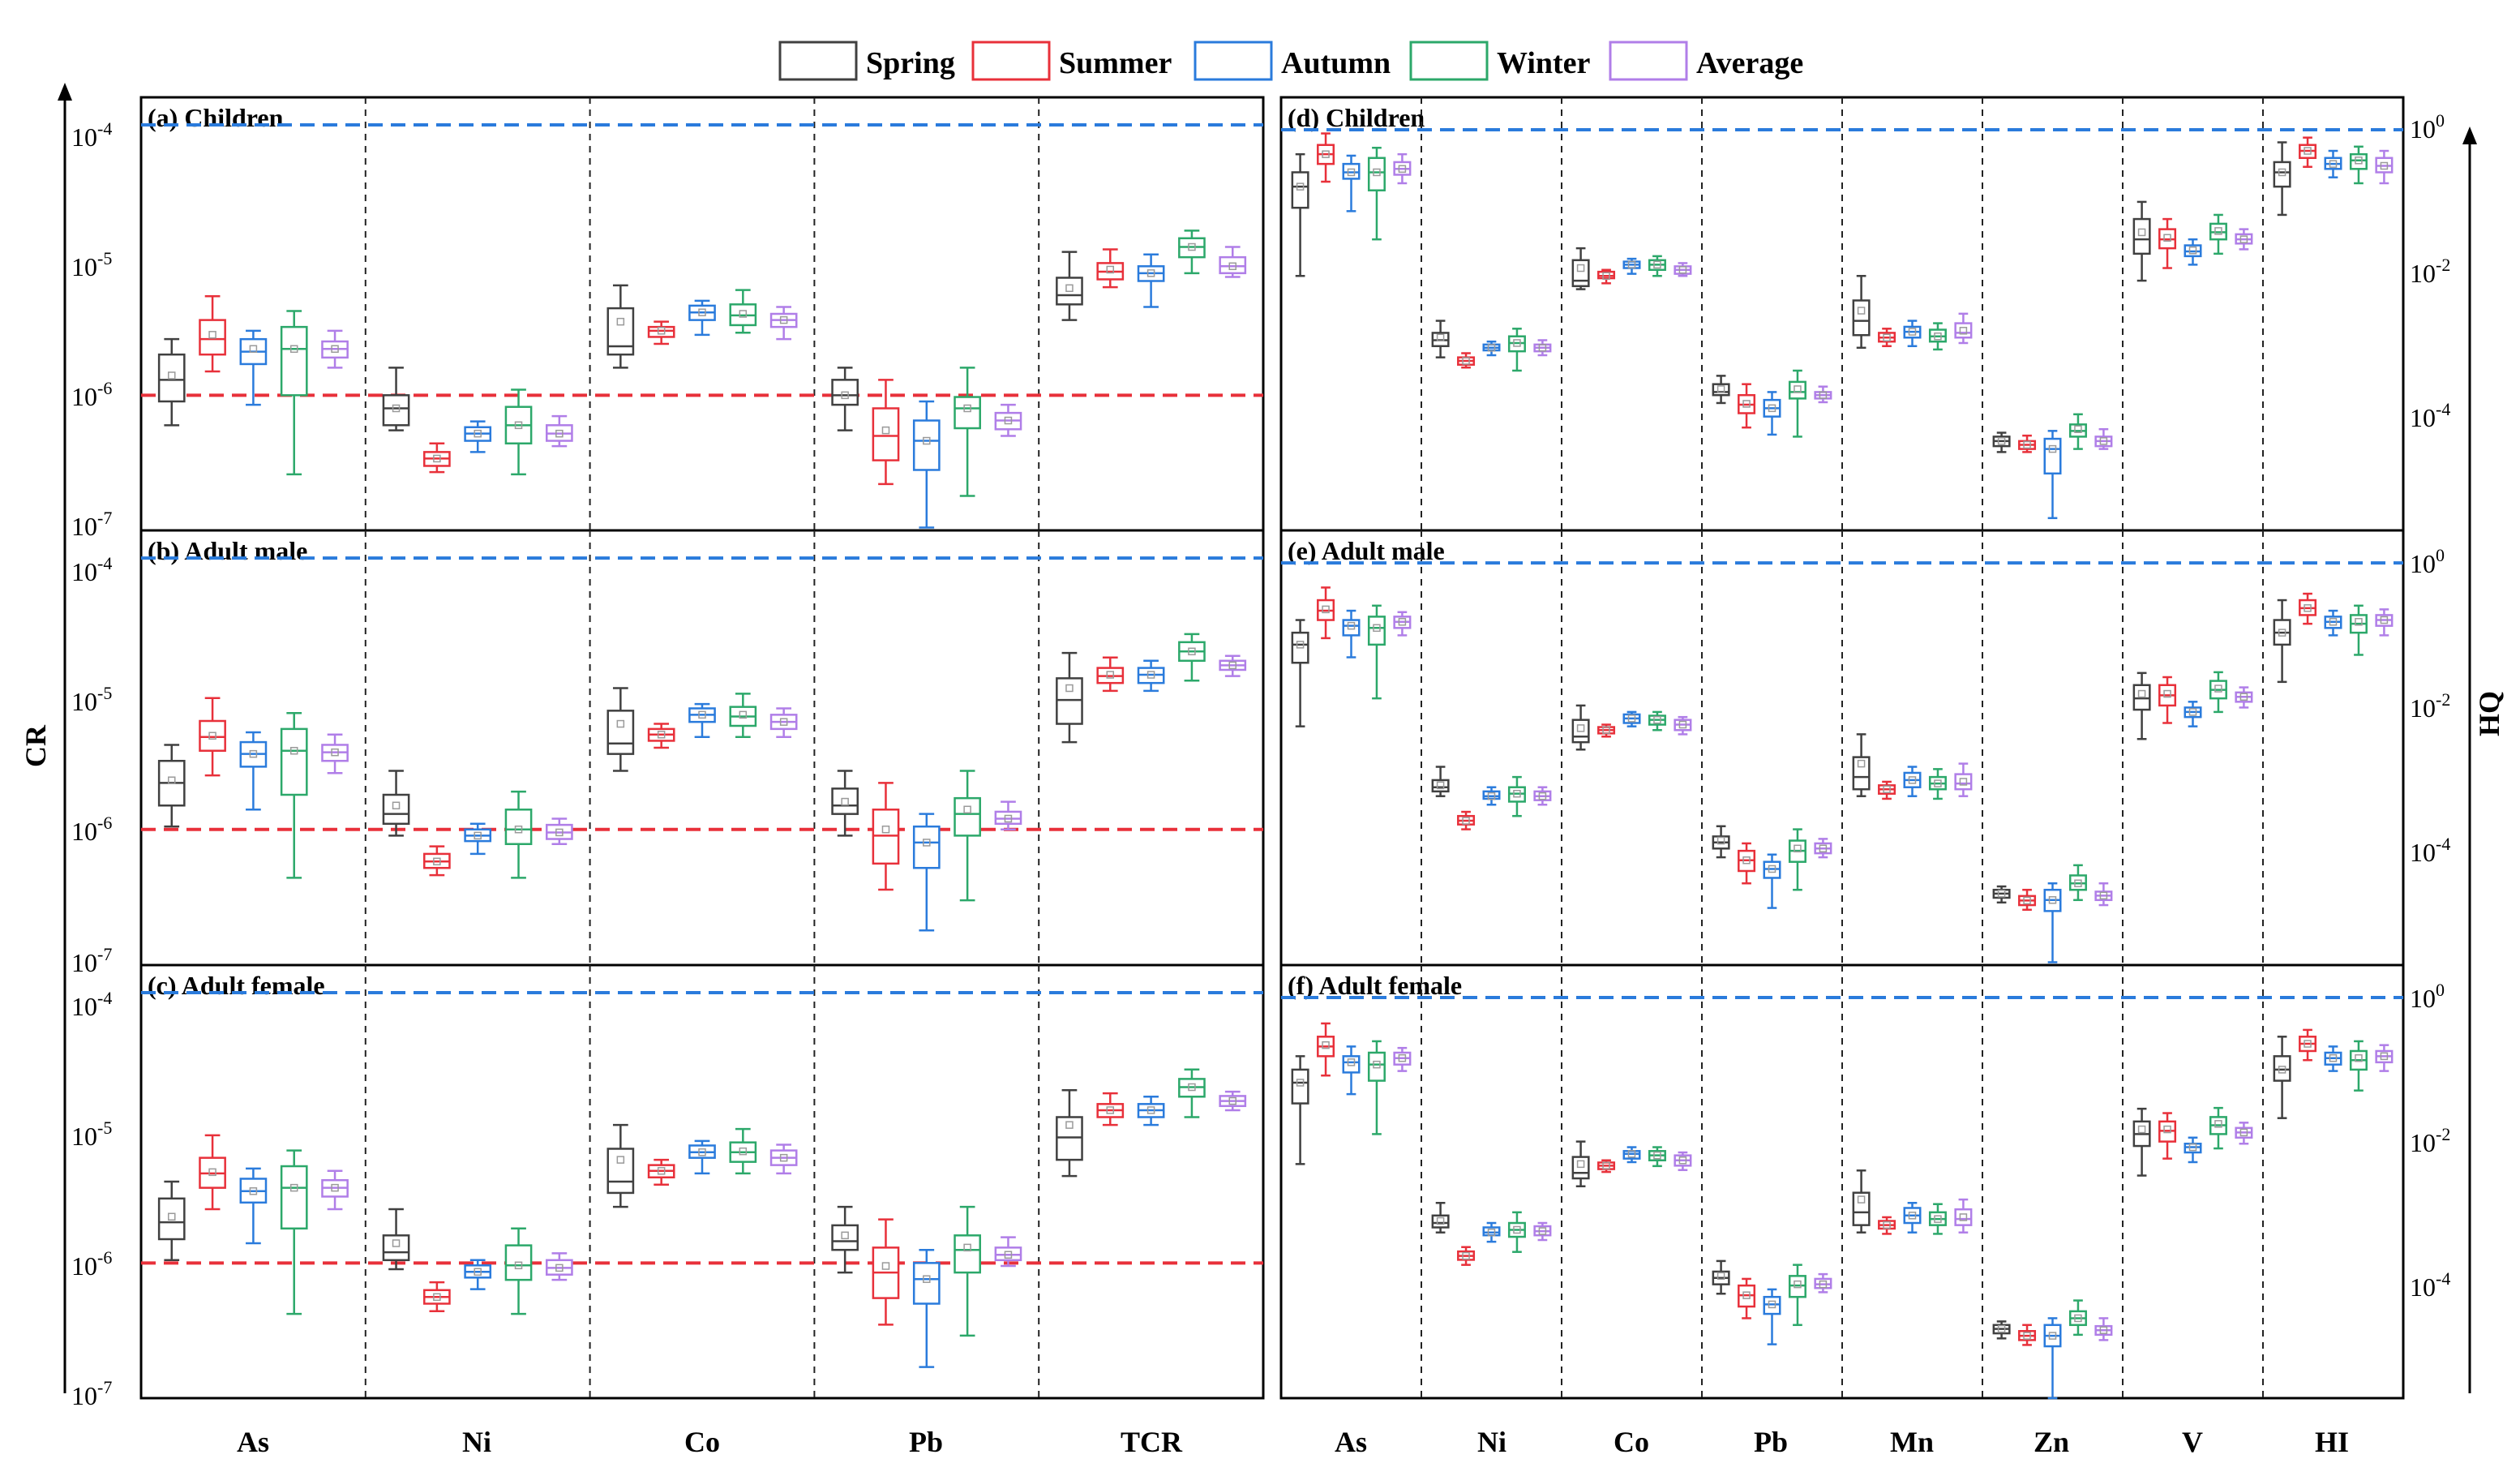 This screenshot has width=2520, height=1476. What do you see at coordinates (1491, 1232) in the screenshot?
I see `box-f-ni-autumn-mean-marker` at bounding box center [1491, 1232].